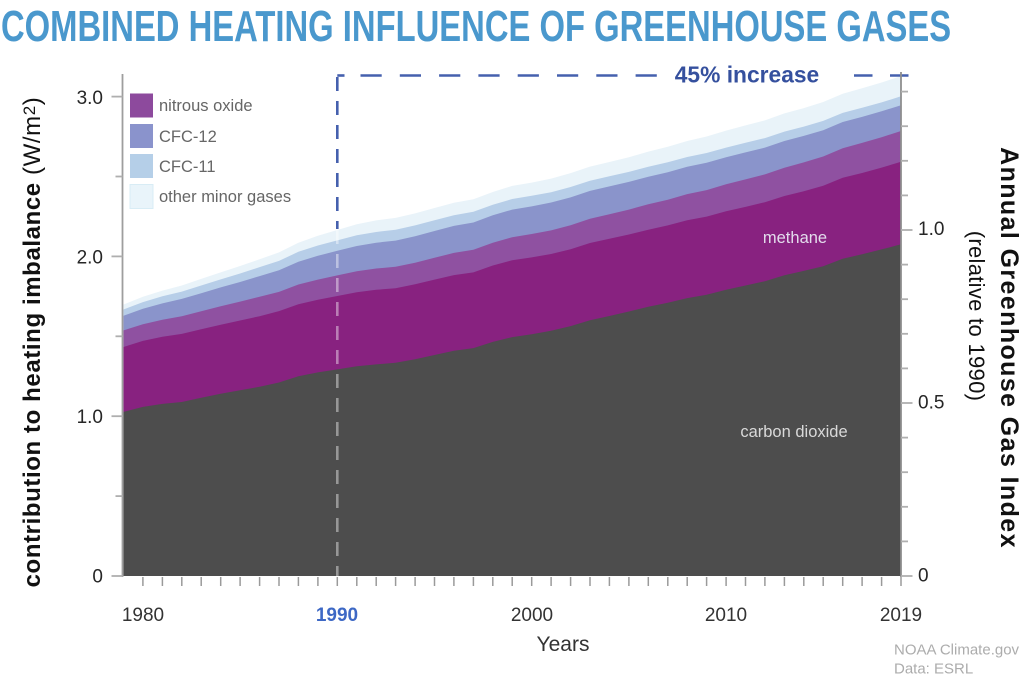  What do you see at coordinates (337, 615) in the screenshot?
I see `svg-text: 1990` at bounding box center [337, 615].